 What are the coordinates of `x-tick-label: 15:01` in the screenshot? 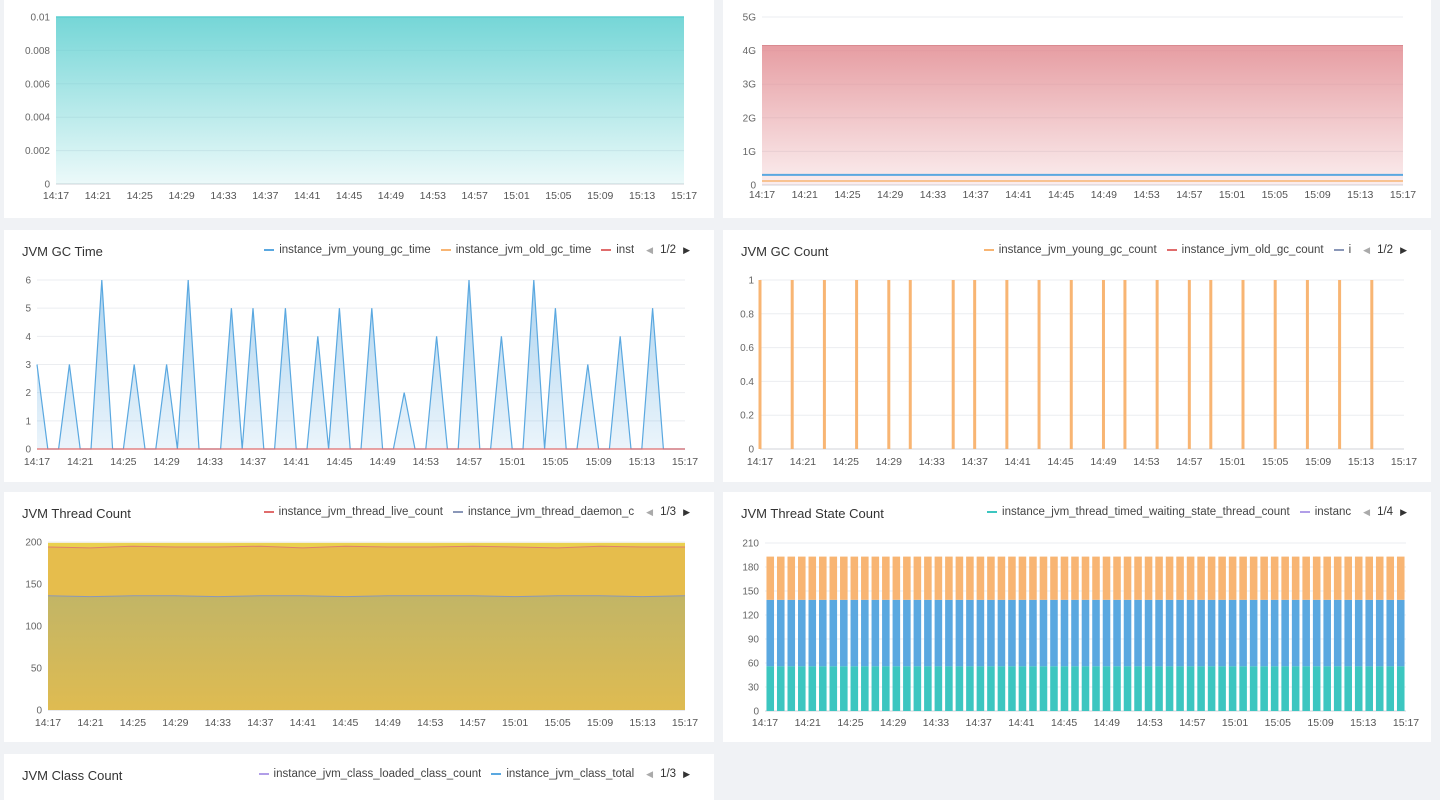 It's located at (512, 462).